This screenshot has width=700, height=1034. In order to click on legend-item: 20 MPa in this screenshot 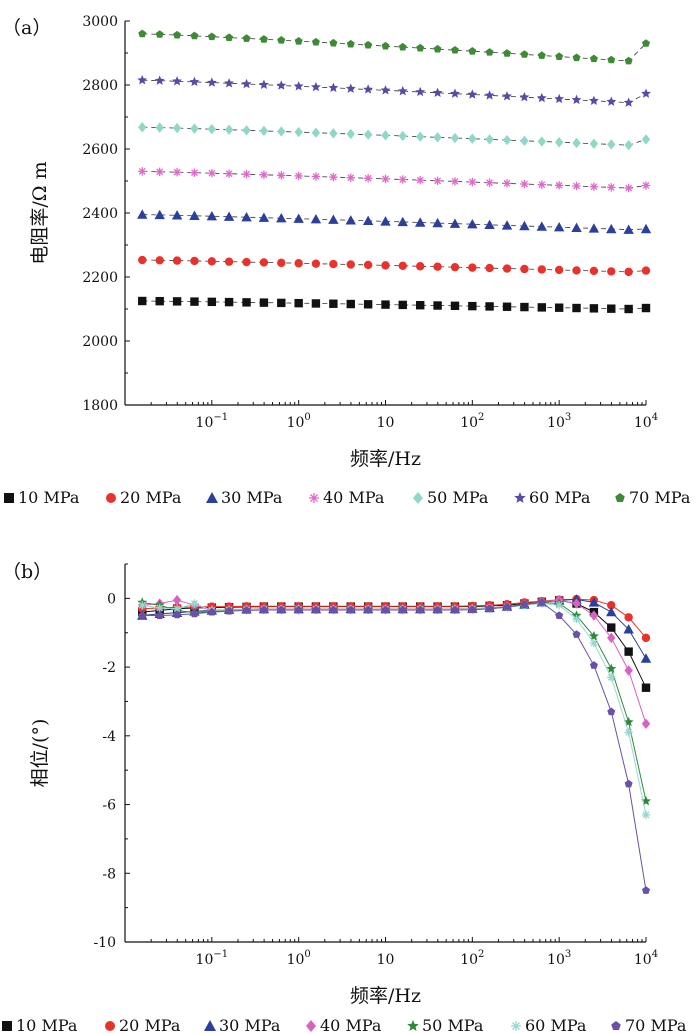, I will do `click(144, 497)`.